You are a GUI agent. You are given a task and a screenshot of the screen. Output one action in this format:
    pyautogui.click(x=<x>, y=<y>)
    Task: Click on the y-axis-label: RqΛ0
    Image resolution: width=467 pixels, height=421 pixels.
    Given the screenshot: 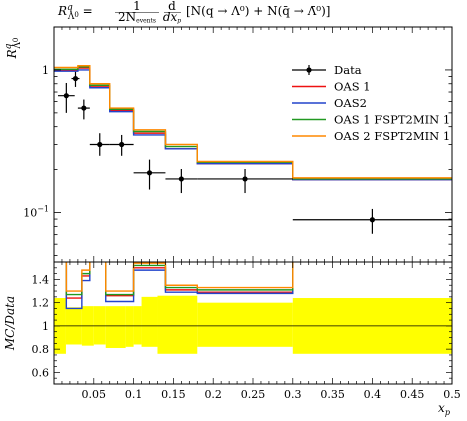 What is the action you would take?
    pyautogui.click(x=13, y=49)
    